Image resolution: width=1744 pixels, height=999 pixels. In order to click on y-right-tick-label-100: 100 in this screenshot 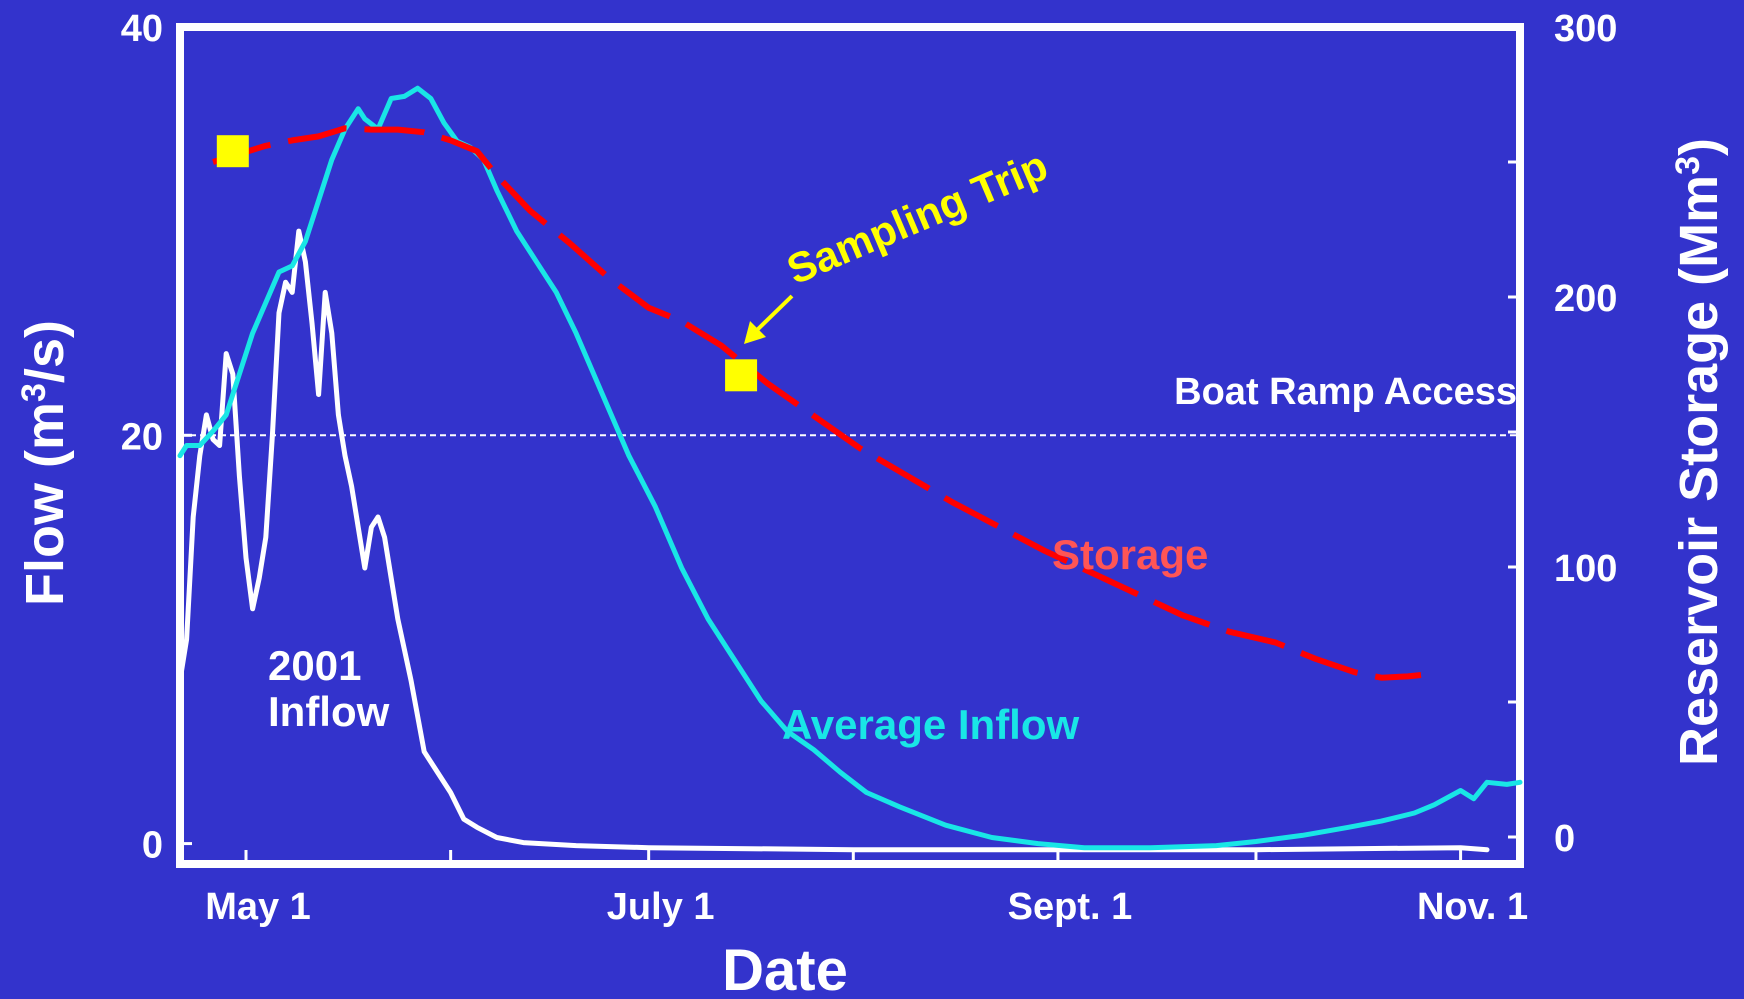, I will do `click(1585, 569)`.